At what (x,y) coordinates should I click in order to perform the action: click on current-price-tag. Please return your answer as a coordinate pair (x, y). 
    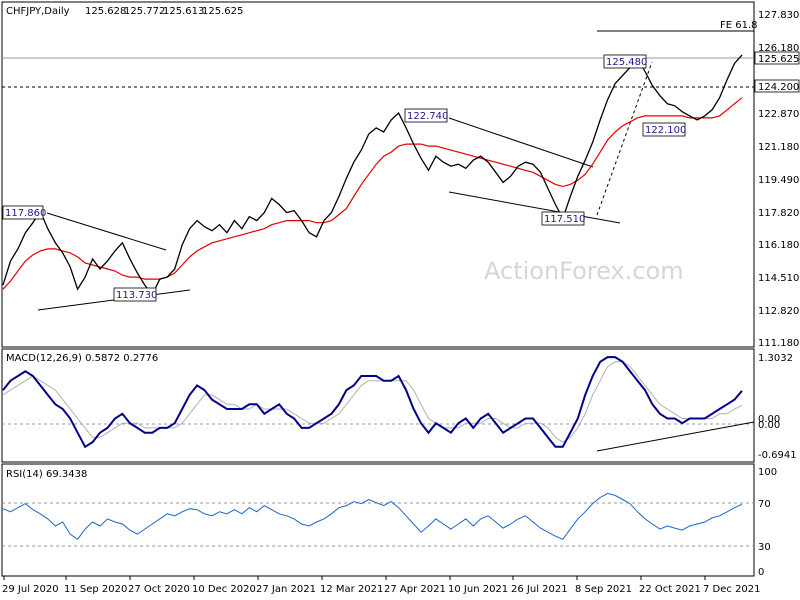
    Looking at the image, I should click on (777, 58).